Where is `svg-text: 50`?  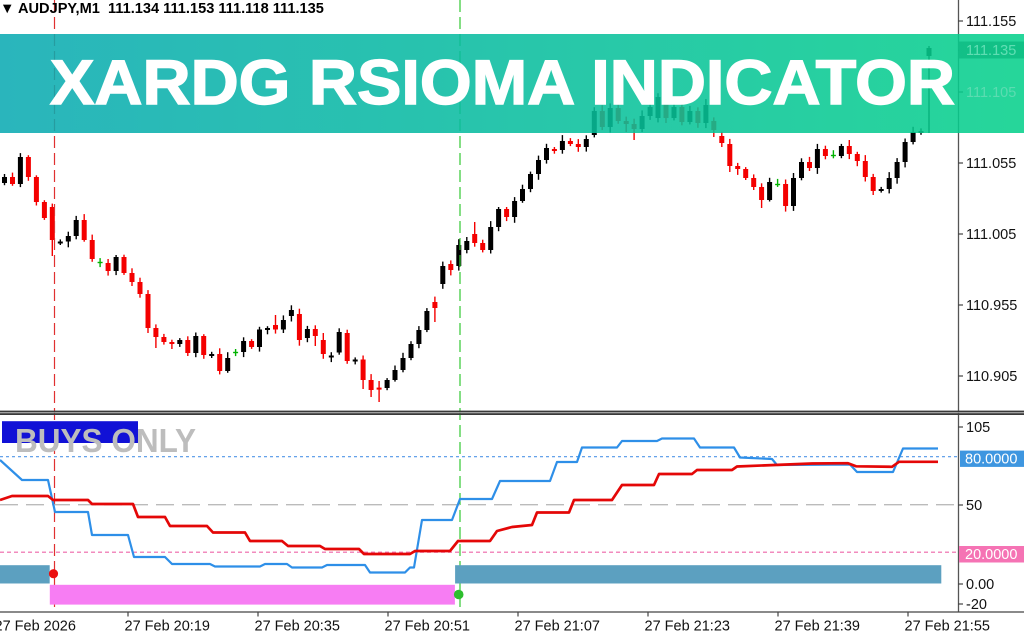
svg-text: 50 is located at coordinates (974, 506).